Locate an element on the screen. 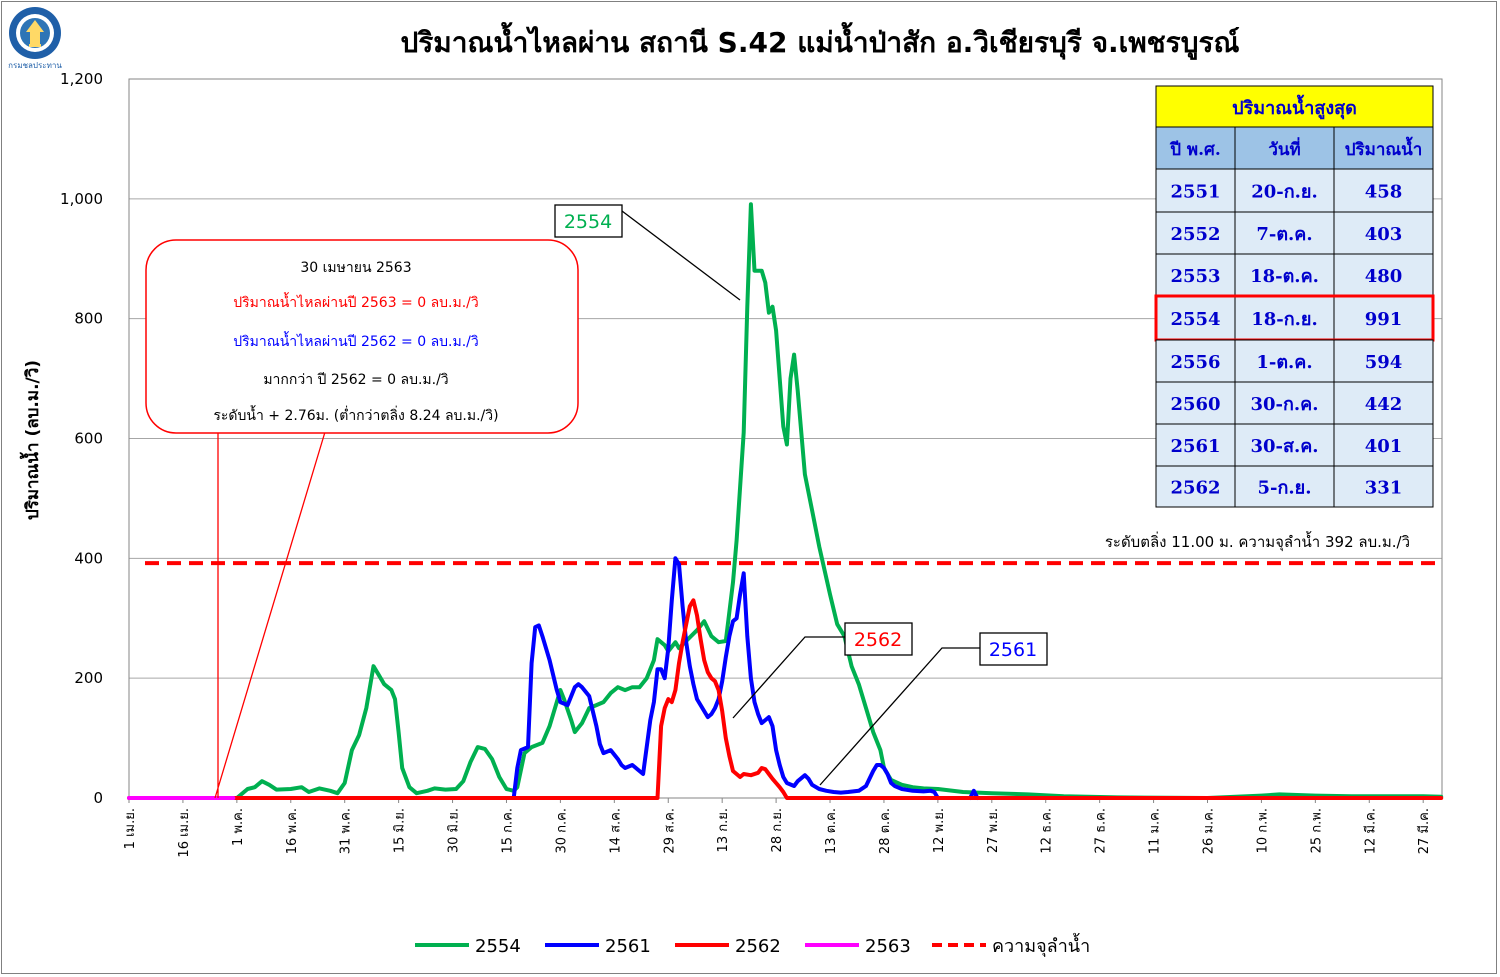  x-tick-label: 29 ส.ค. is located at coordinates (669, 831).